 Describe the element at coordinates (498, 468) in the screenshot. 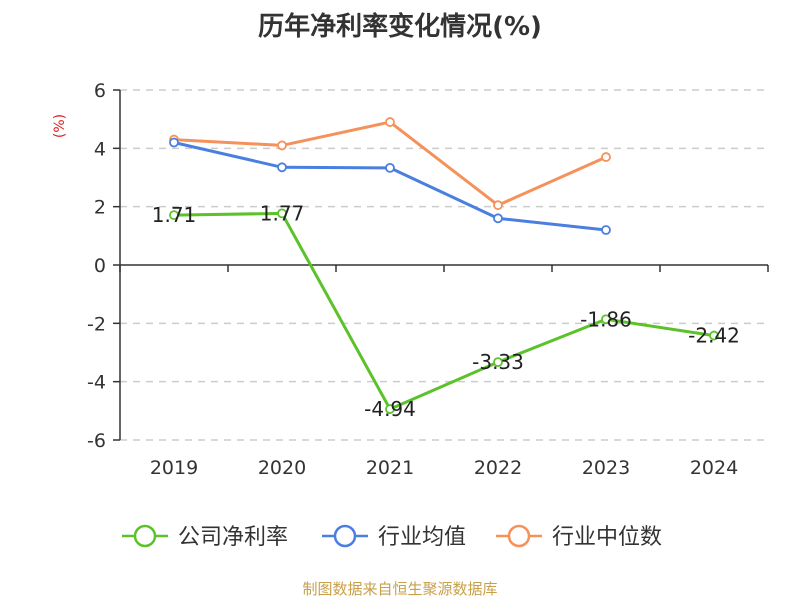

I see `x-tick-label: 2022` at that location.